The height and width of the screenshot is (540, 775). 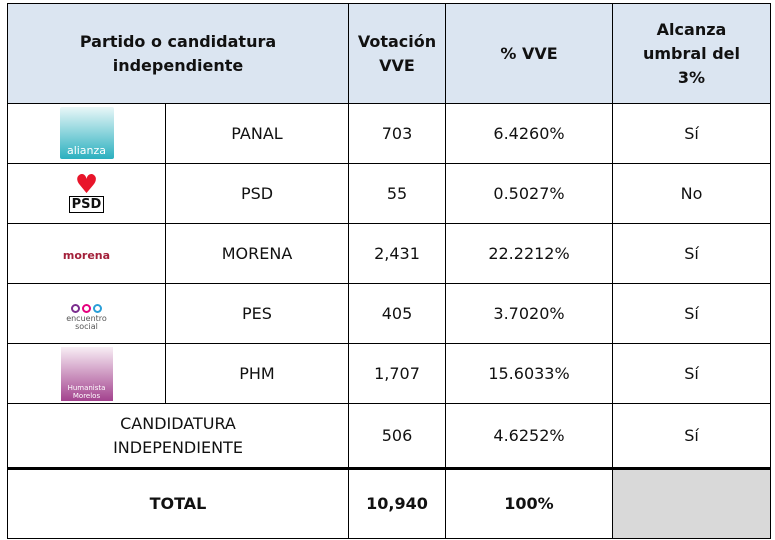 I want to click on logo-text: PSD, so click(x=86, y=204).